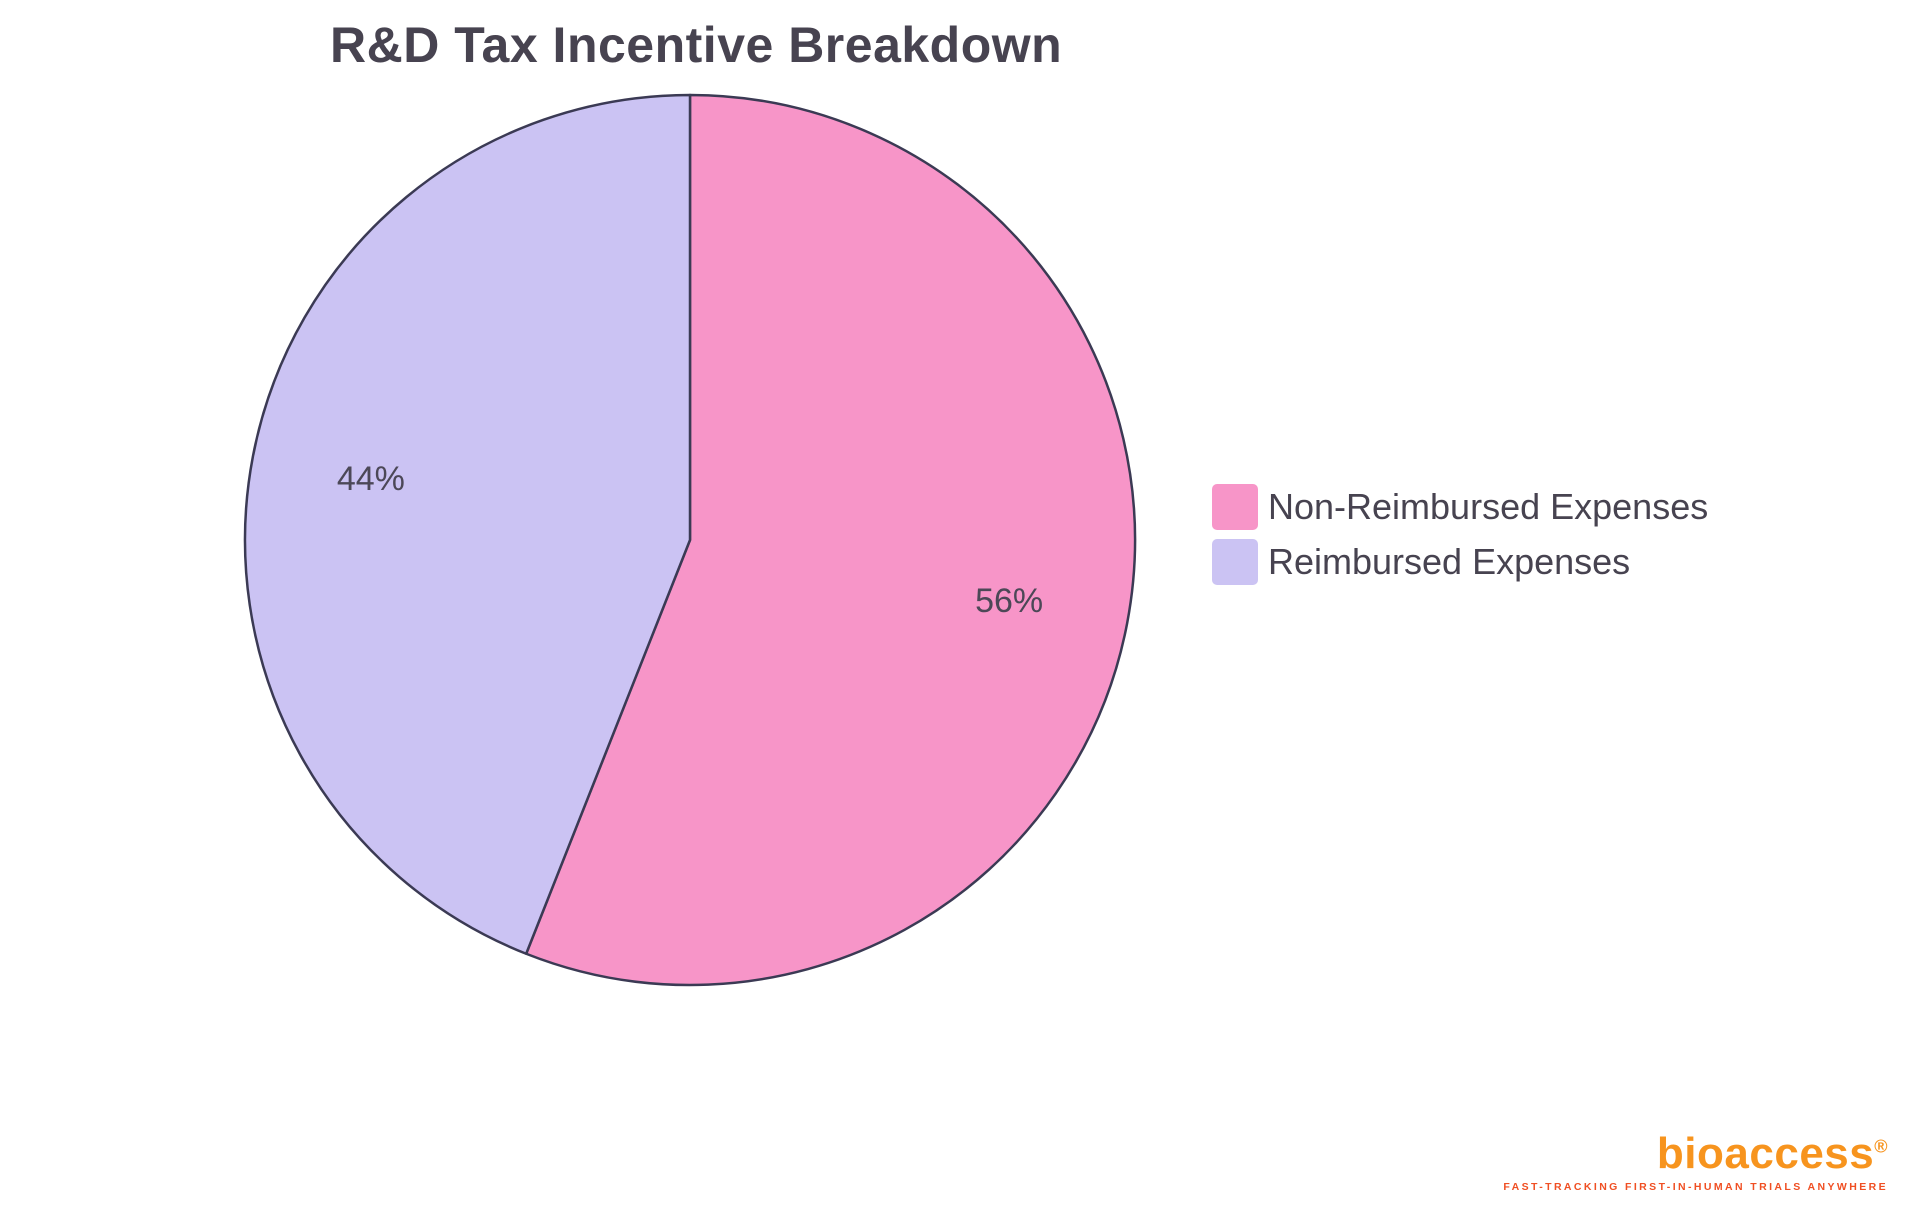 This screenshot has height=1215, width=1920. Describe the element at coordinates (1449, 561) in the screenshot. I see `legend-label: Reimbursed Expenses` at that location.